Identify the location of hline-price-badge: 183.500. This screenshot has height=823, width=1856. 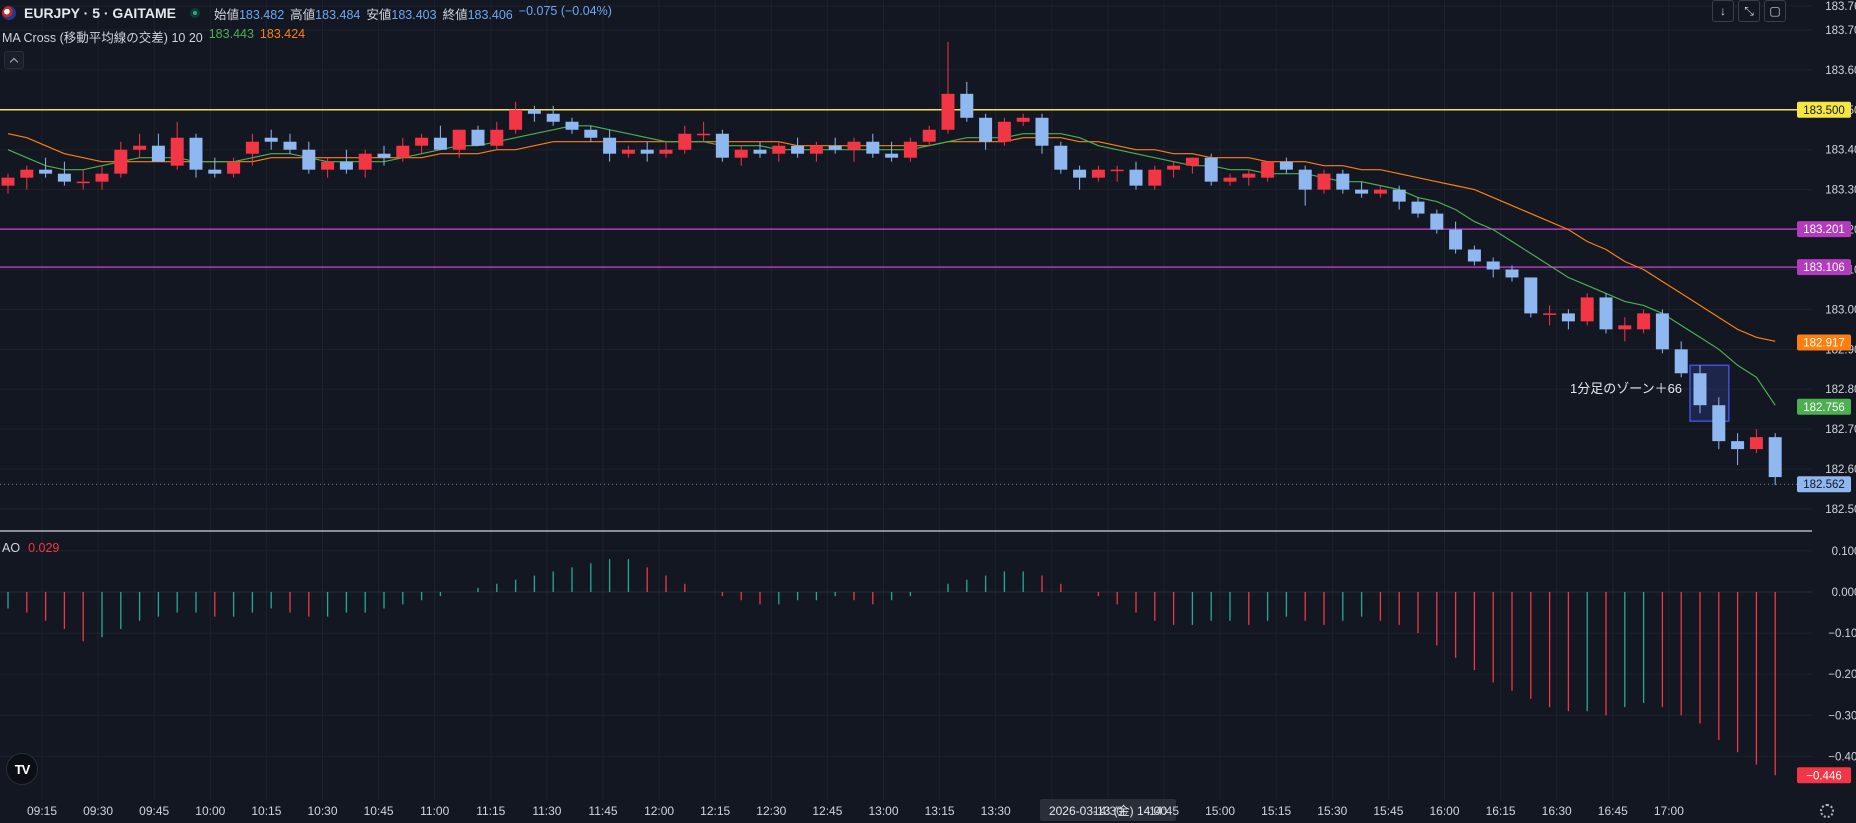
(1824, 111).